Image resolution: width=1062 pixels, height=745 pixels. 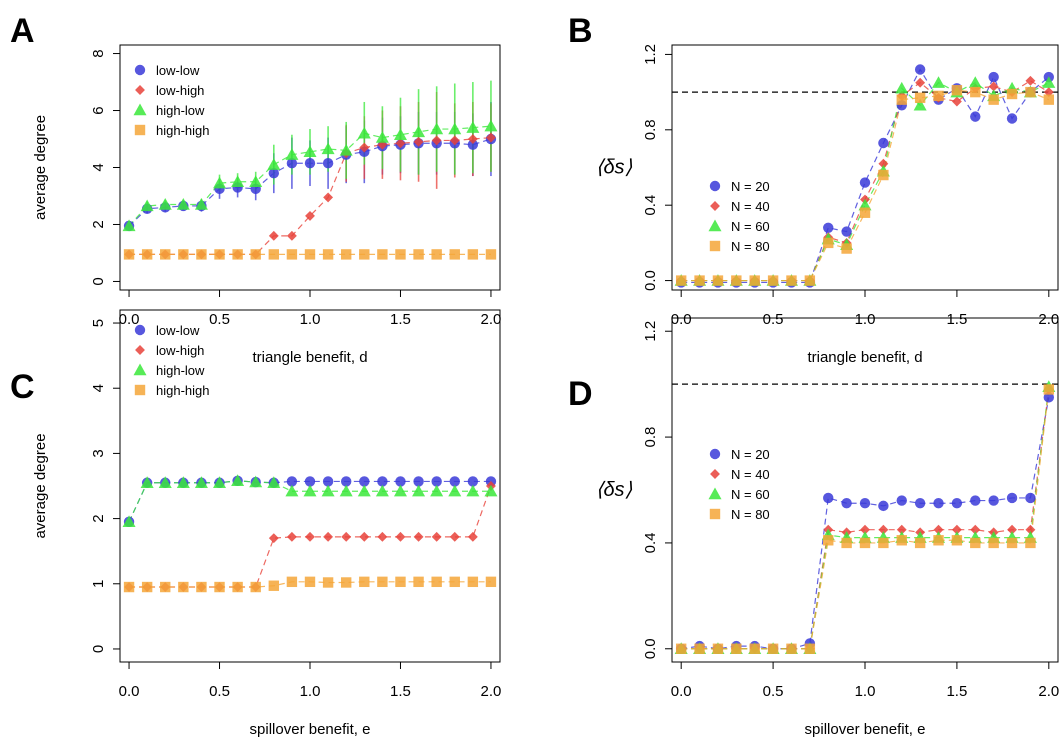 I want to click on legend-circle-marker, so click(x=140, y=330).